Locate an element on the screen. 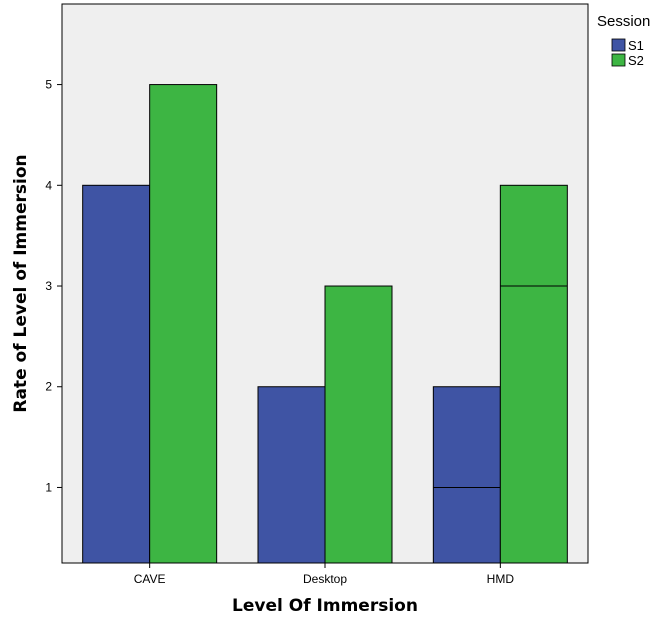 The width and height of the screenshot is (659, 618). y-tick-label: 3 is located at coordinates (48, 286).